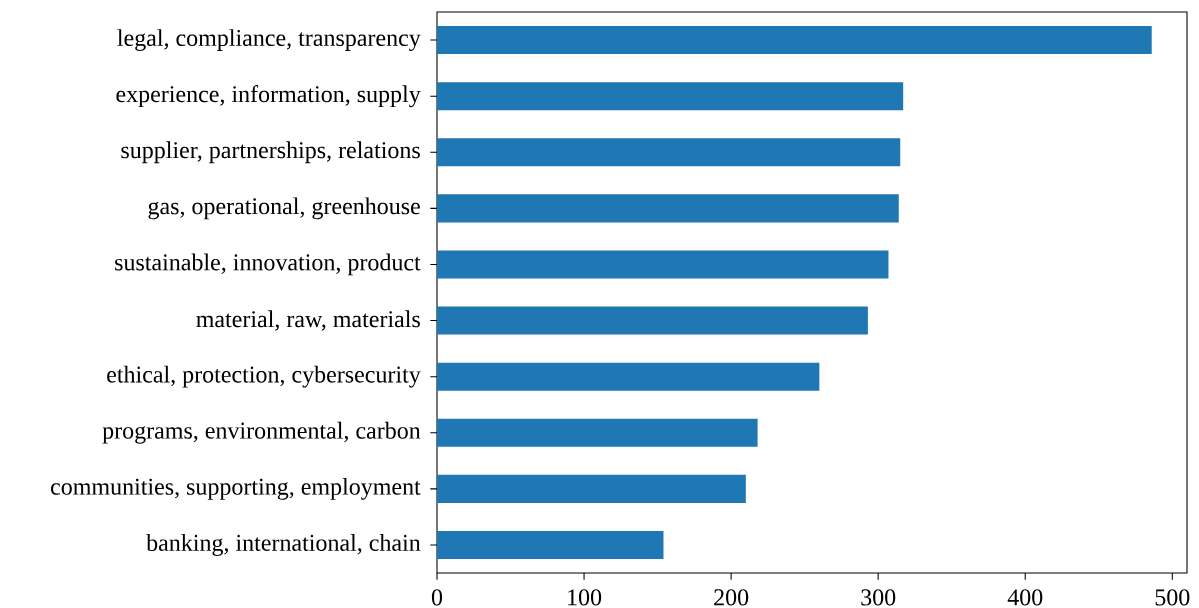 This screenshot has width=1199, height=608. What do you see at coordinates (261, 432) in the screenshot?
I see `y-tick-label: programs, environmental, carbon` at bounding box center [261, 432].